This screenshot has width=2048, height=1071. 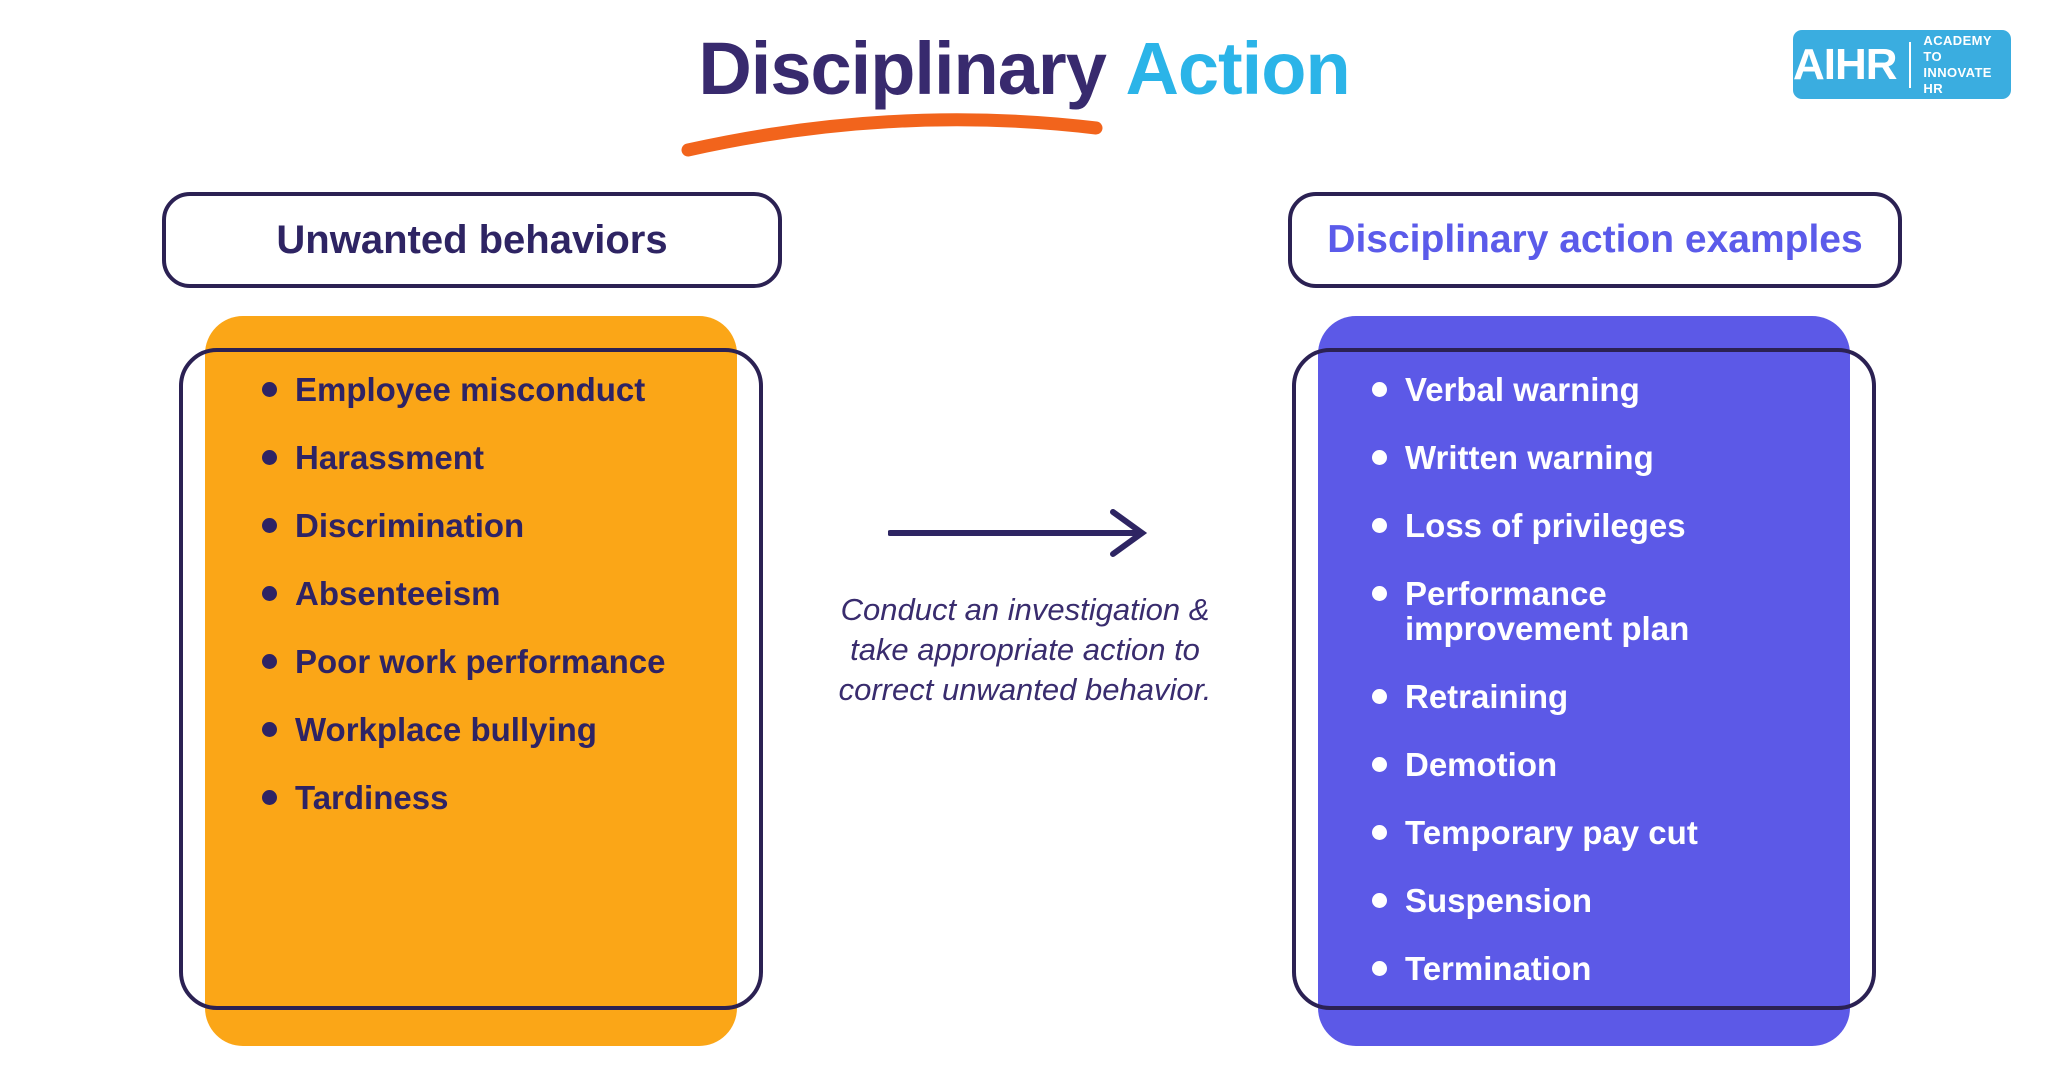 I want to click on list-item: Retraining, so click(x=1553, y=696).